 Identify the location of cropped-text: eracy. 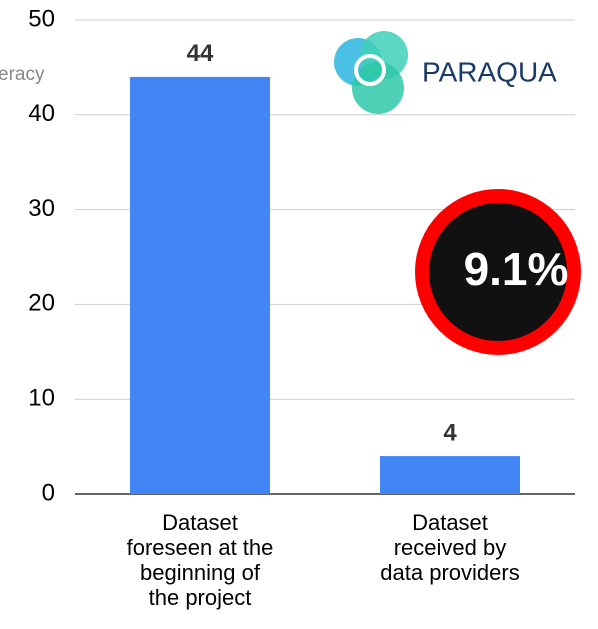
(22, 74).